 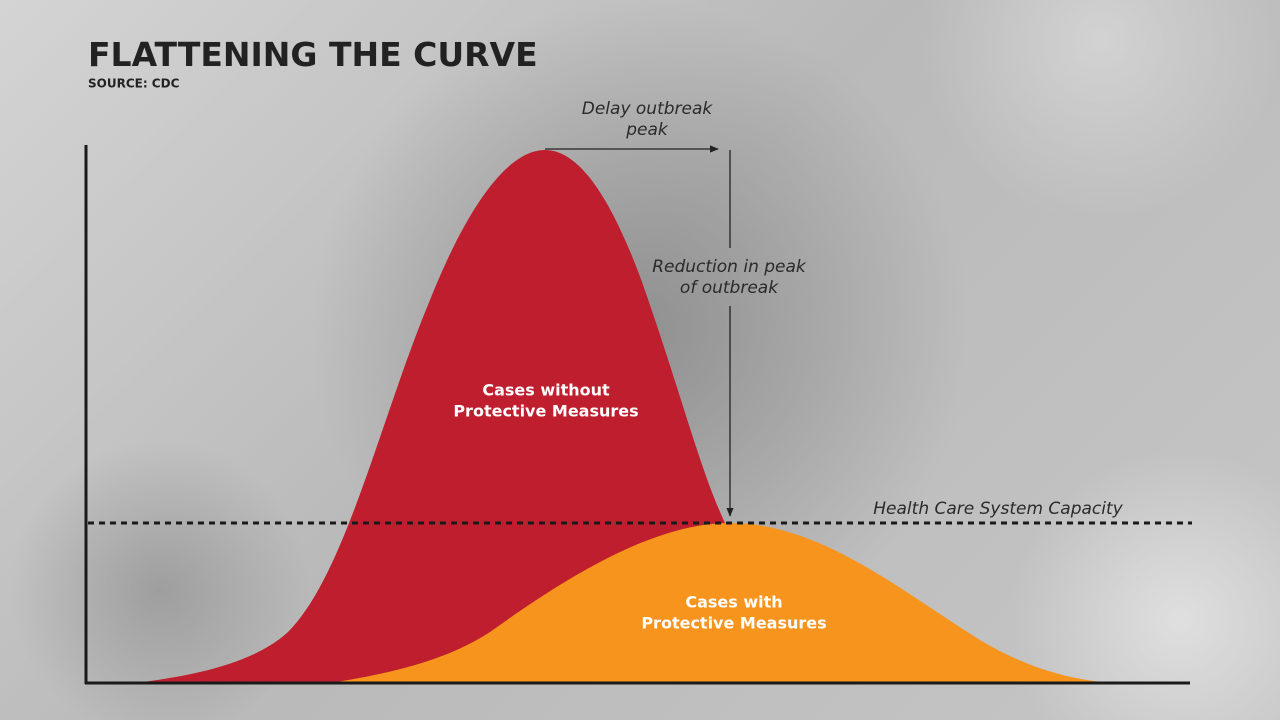 I want to click on curve-label: Cases with, so click(x=733, y=602).